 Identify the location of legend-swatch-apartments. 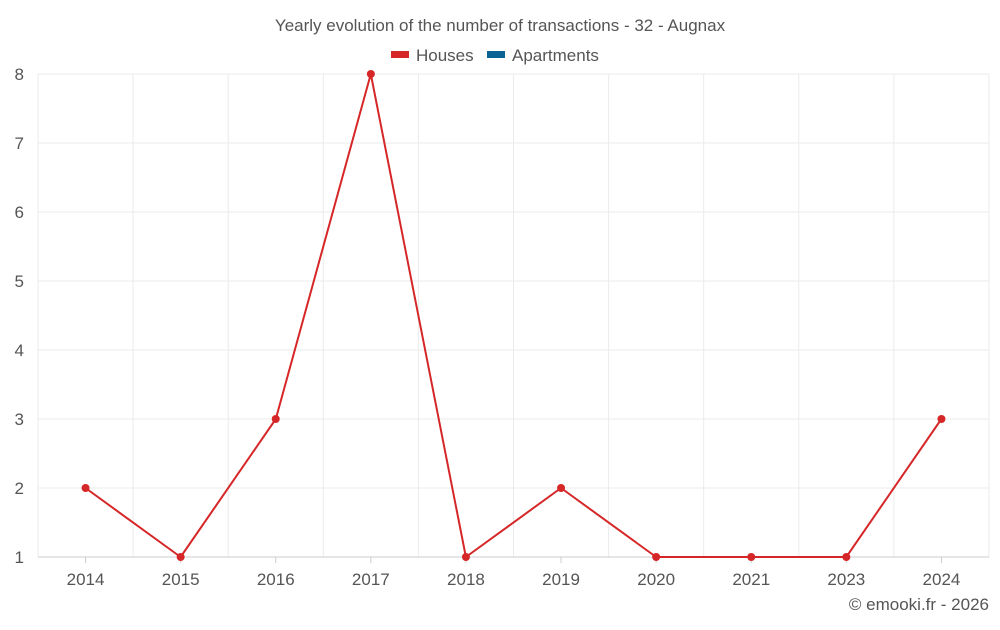
(496, 54).